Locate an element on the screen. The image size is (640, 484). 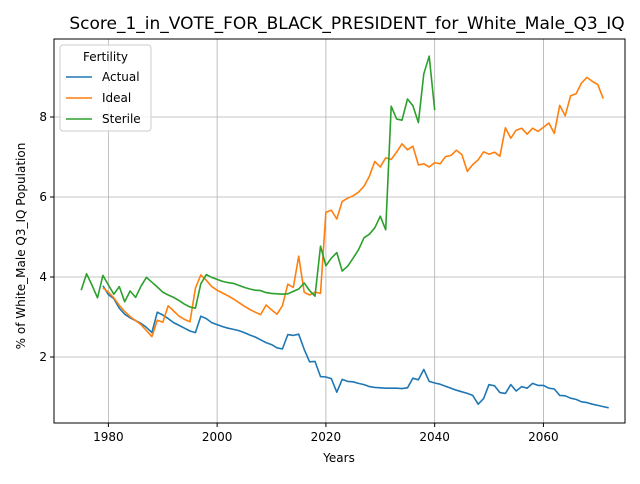
legend-label-sterile: Sterile is located at coordinates (121, 119).